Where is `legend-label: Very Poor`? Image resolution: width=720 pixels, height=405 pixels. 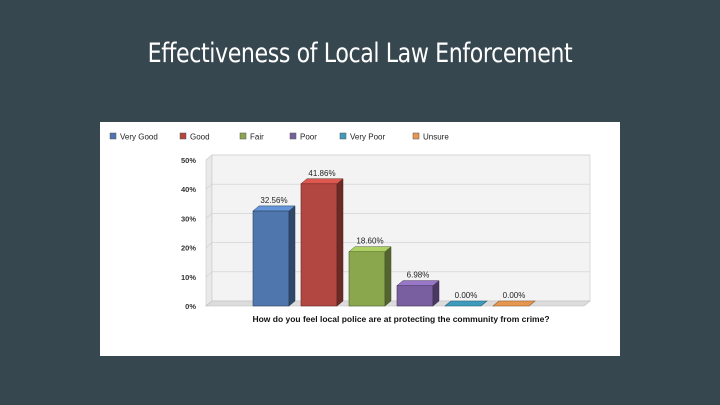
legend-label: Very Poor is located at coordinates (367, 137).